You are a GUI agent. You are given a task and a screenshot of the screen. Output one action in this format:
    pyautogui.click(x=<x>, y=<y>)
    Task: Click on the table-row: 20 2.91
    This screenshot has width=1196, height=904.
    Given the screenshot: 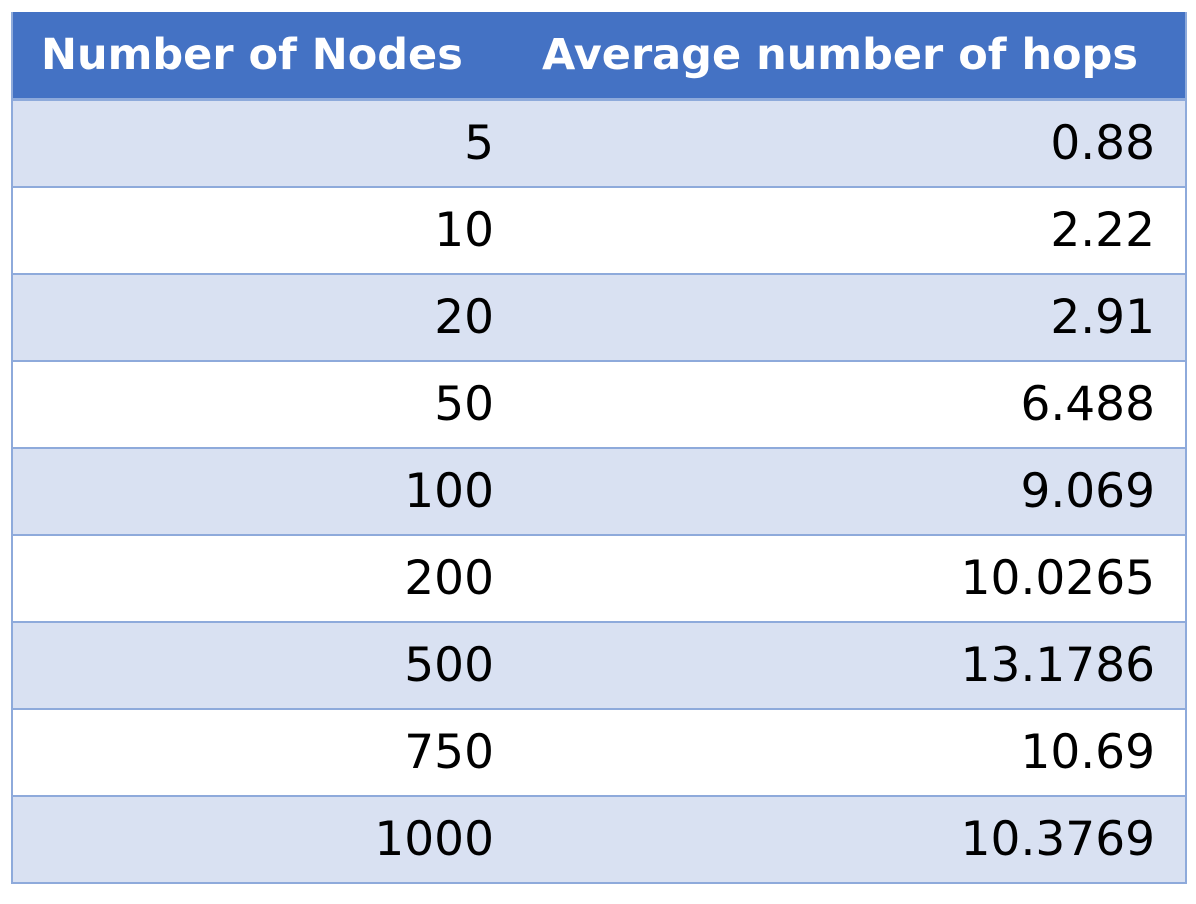 What is the action you would take?
    pyautogui.click(x=599, y=318)
    